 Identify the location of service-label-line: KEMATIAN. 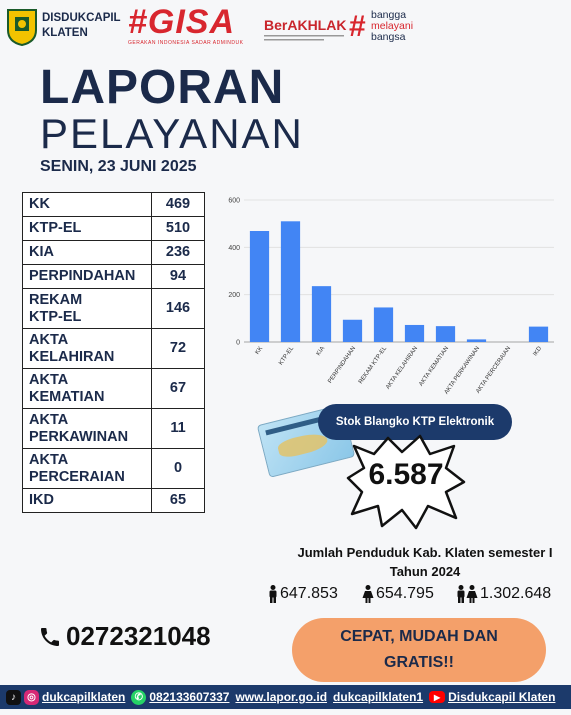
(67, 396).